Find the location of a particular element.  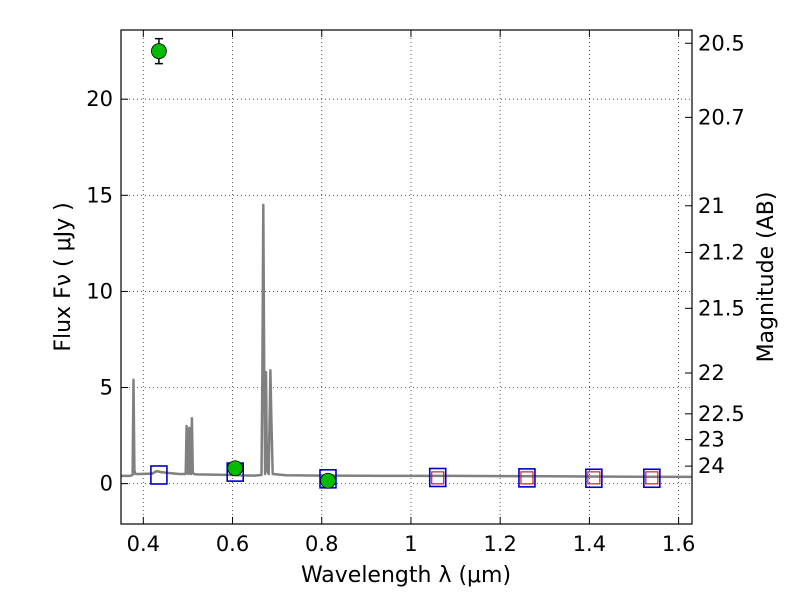

x-axis-label: Wavelength λ (μm) is located at coordinates (406, 575).